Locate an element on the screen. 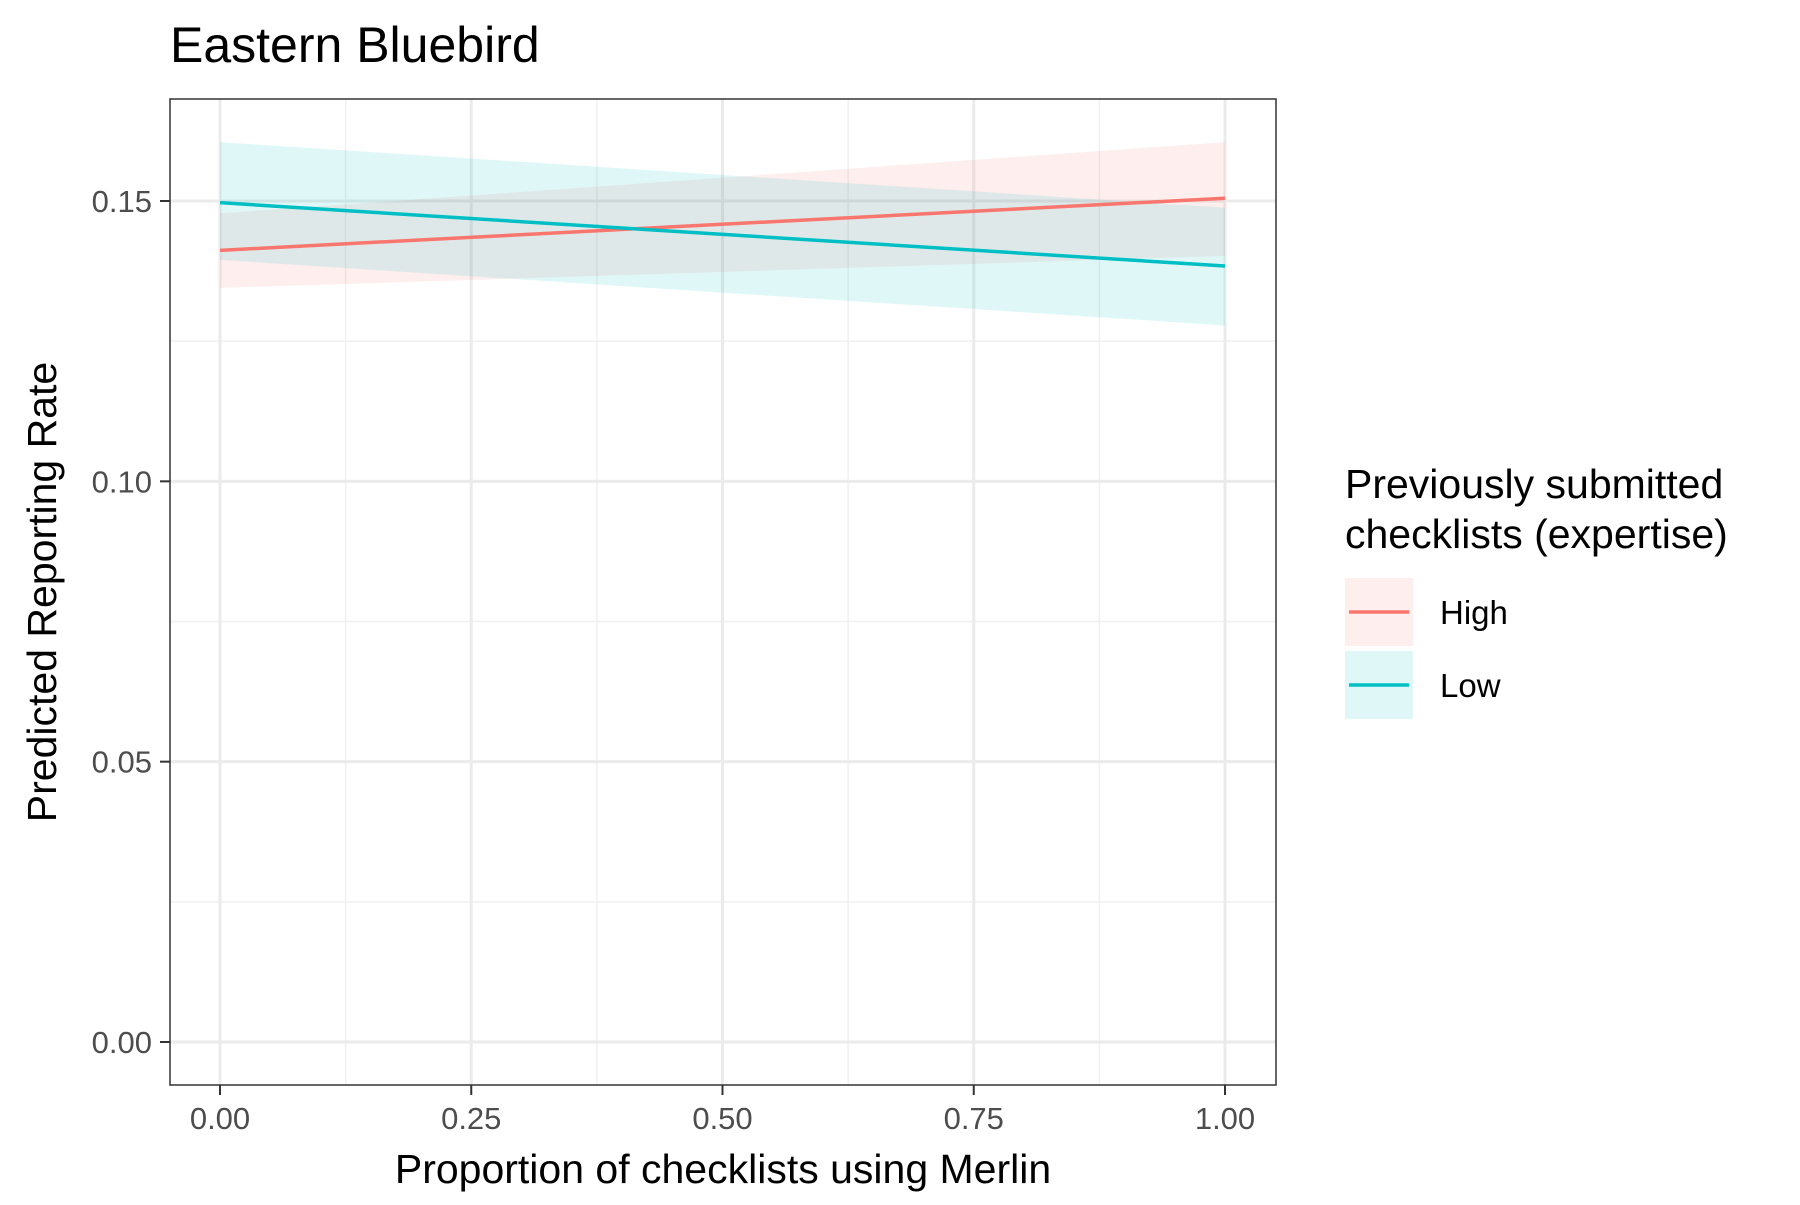  x-tick-label: 0.25 is located at coordinates (471, 1118).